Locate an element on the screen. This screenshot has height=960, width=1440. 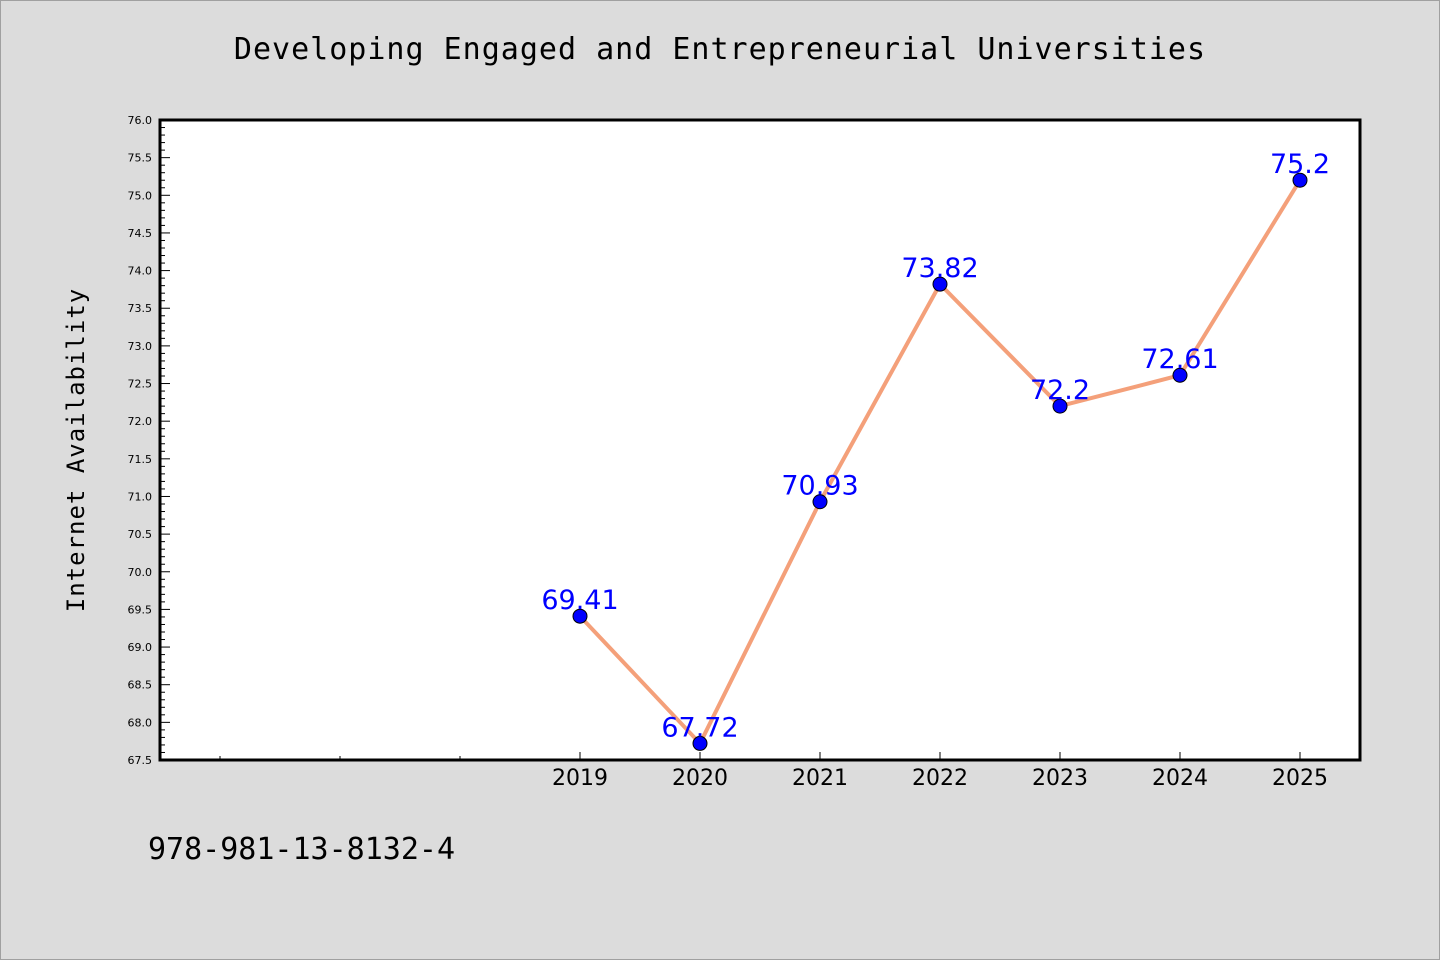
y-tick-label: 75.5 is located at coordinates (140, 158).